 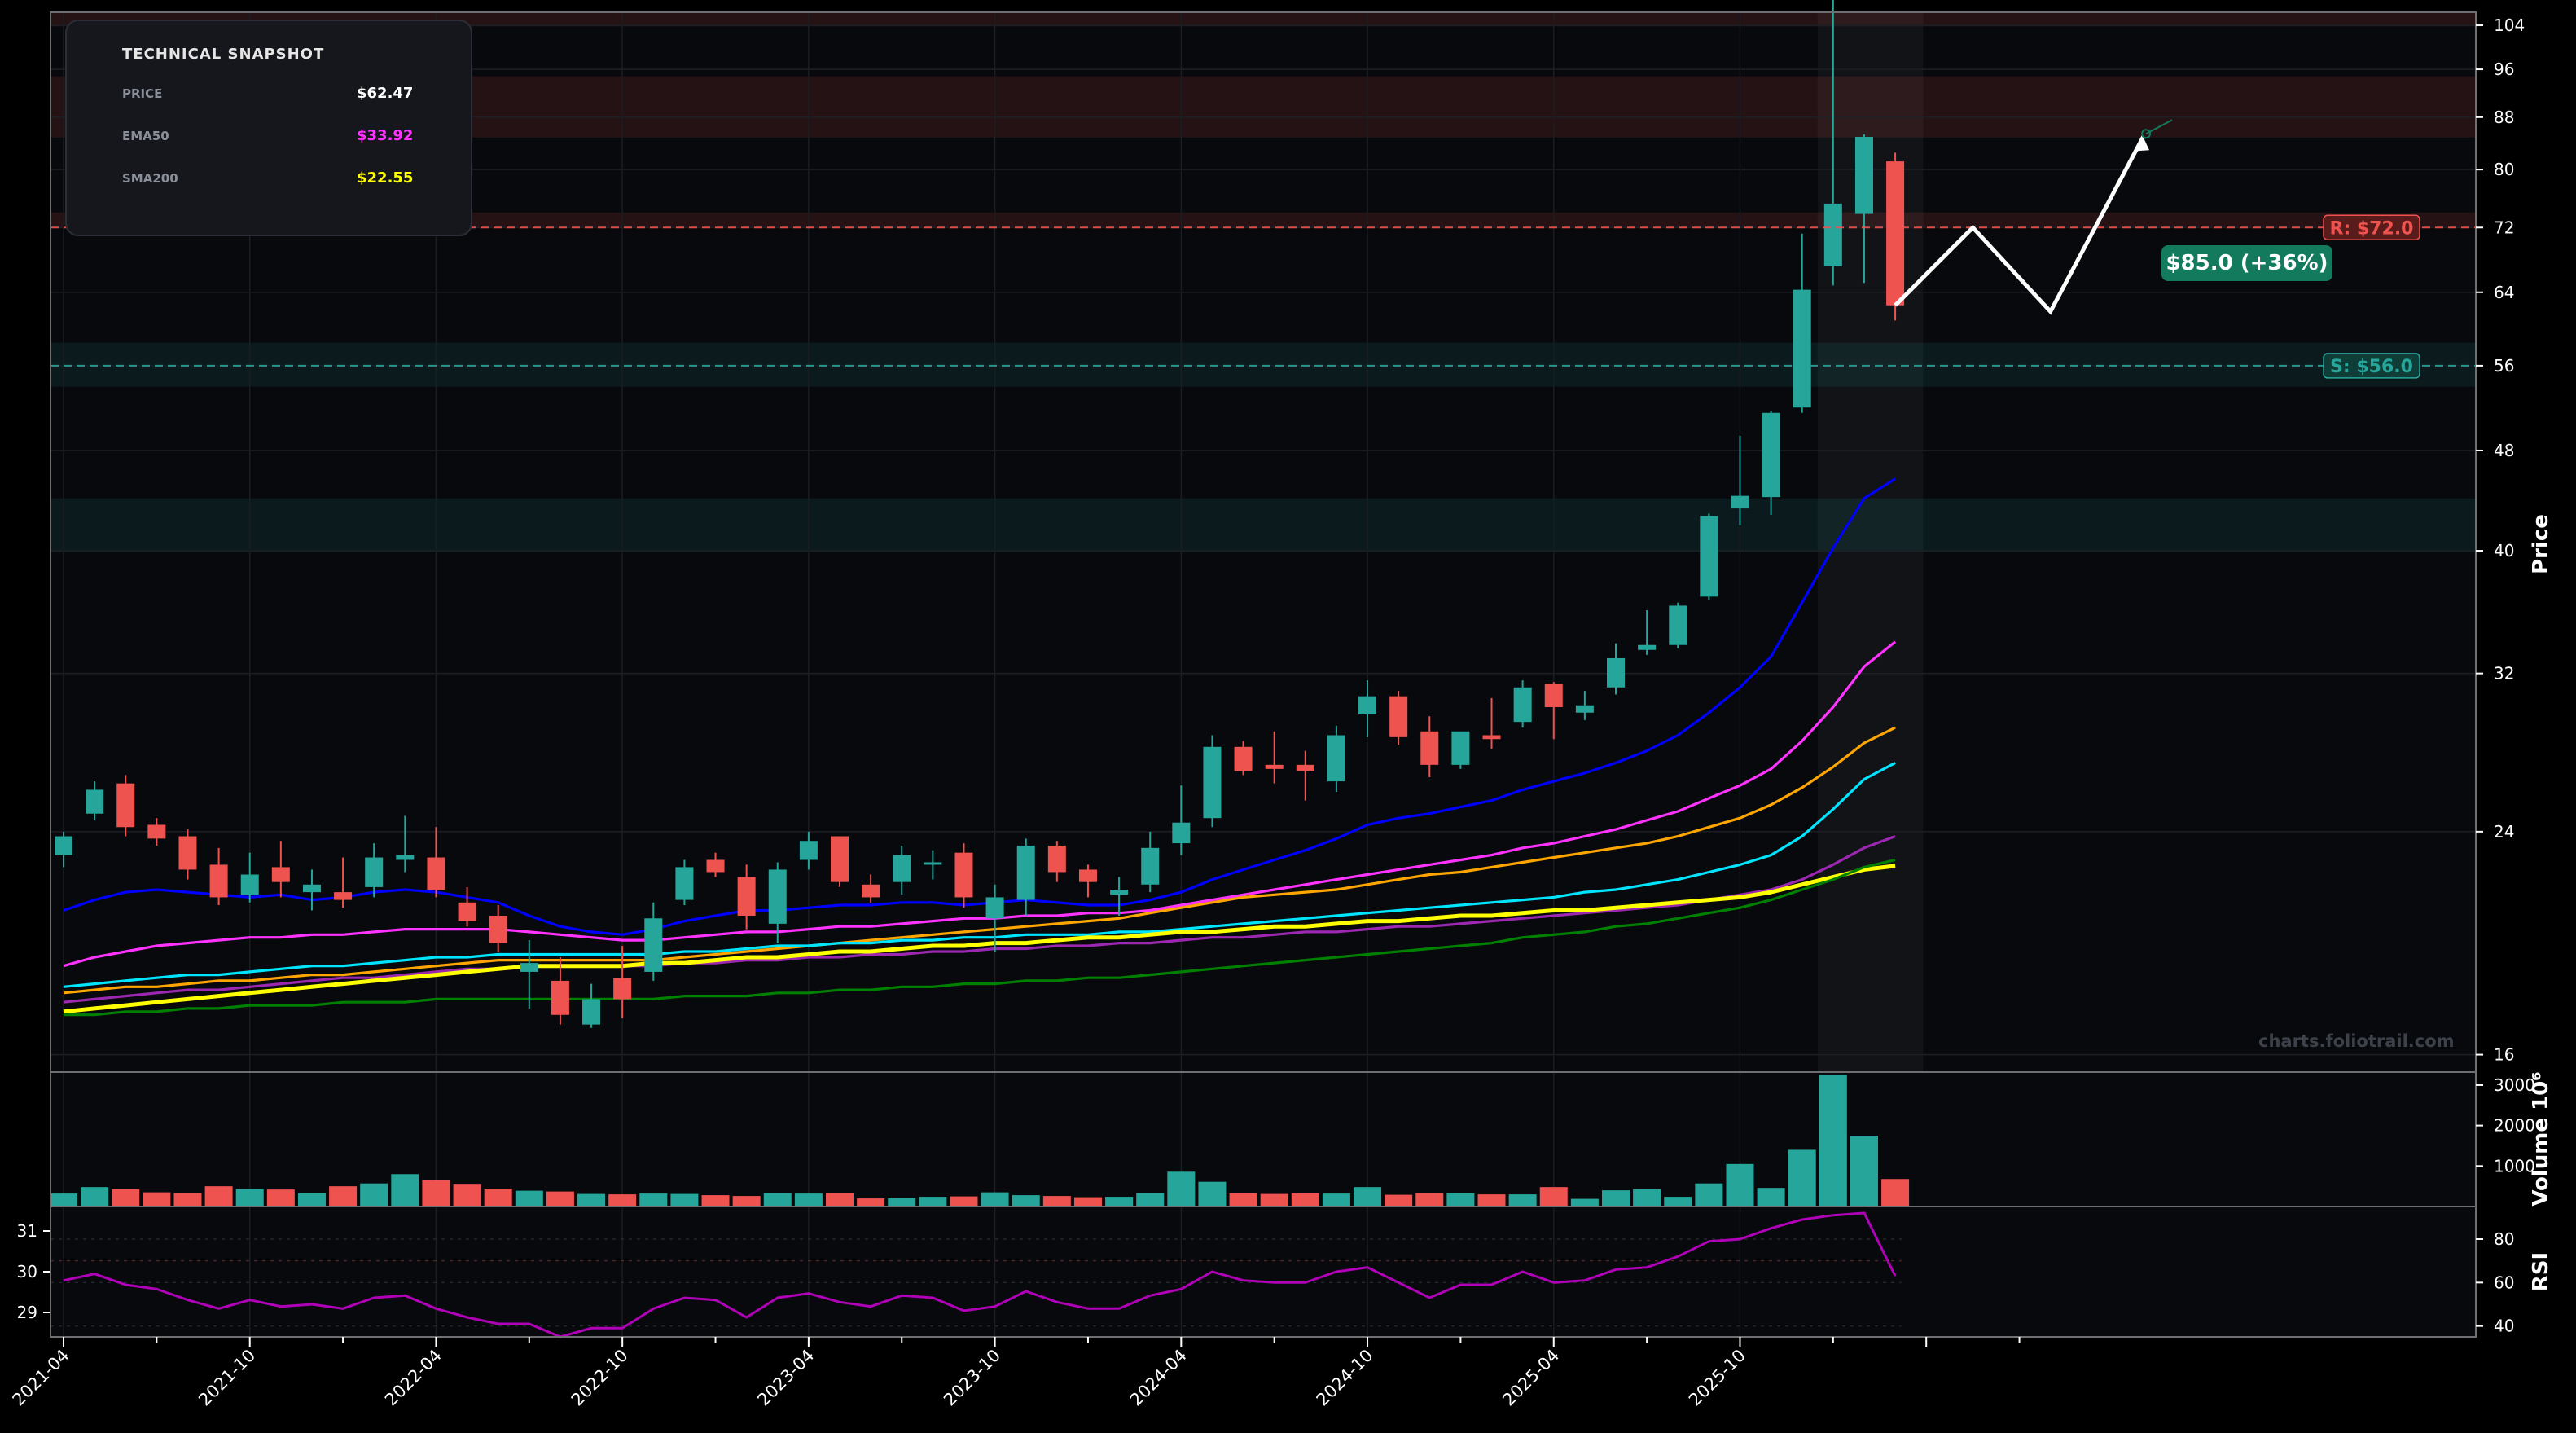 I want to click on target-badge-label: $85.0 (+36%), so click(x=2247, y=263).